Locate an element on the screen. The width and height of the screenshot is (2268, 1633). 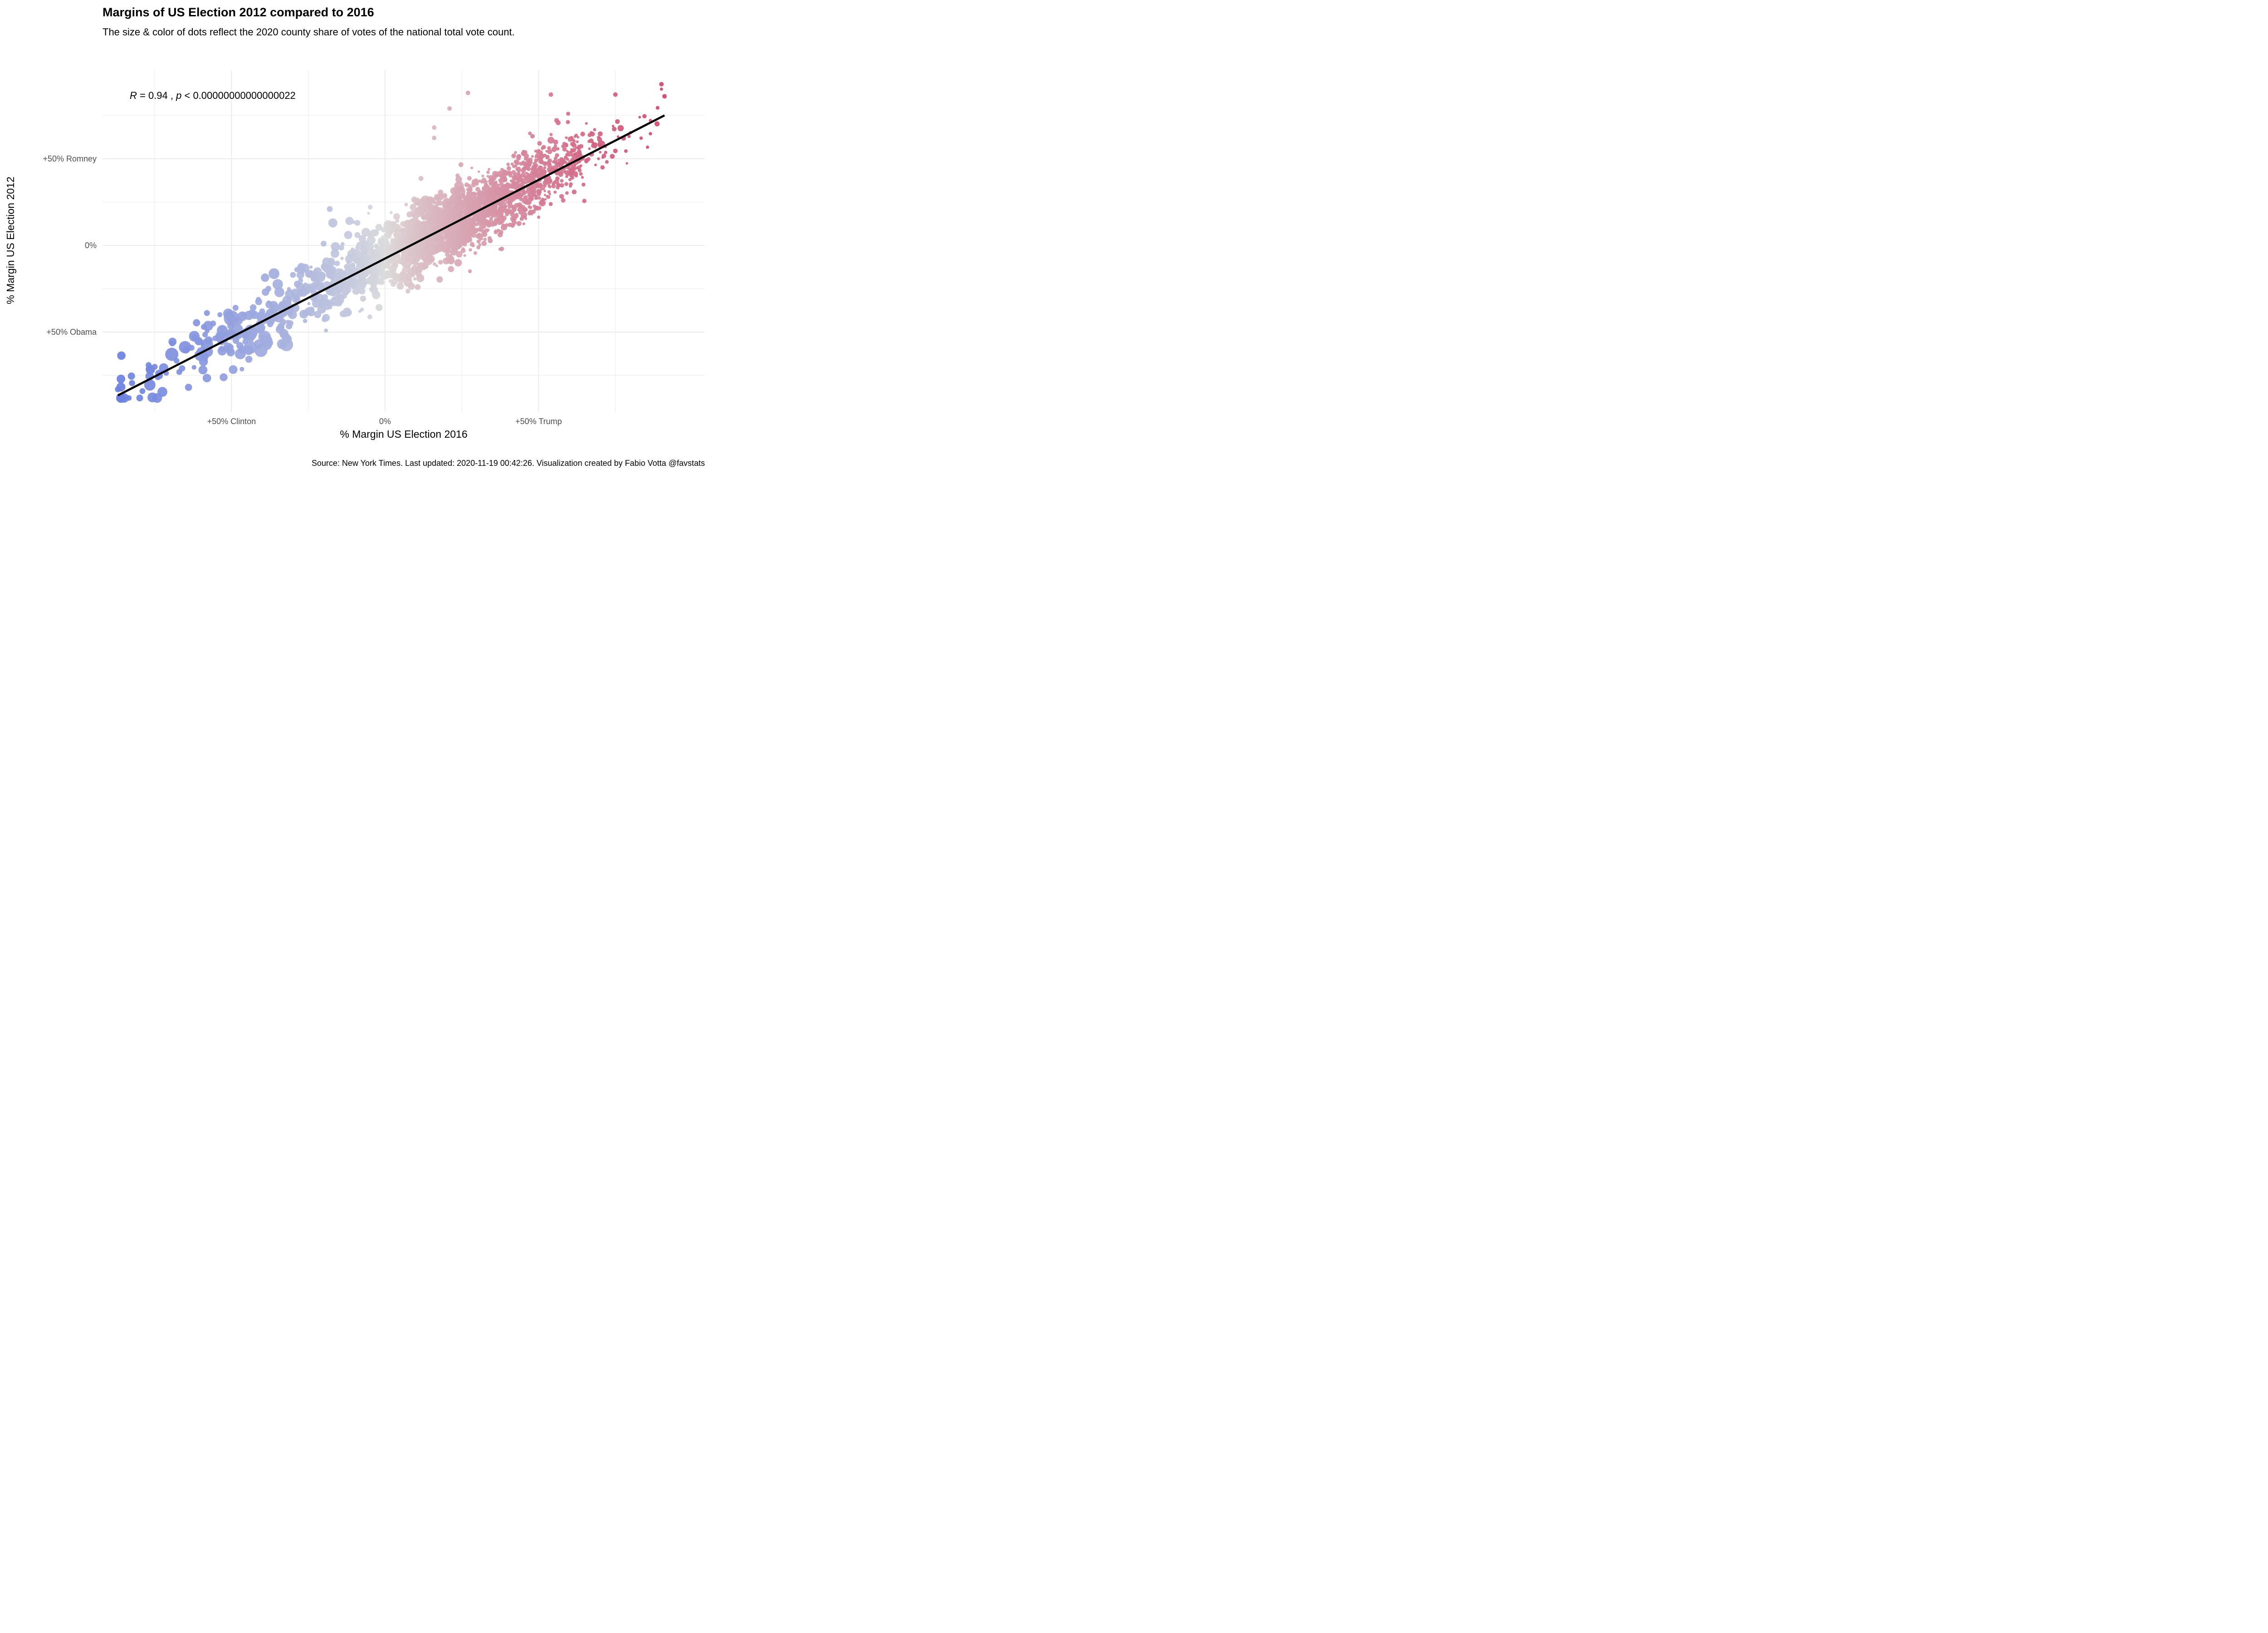
r-symbol: R is located at coordinates (133, 95).